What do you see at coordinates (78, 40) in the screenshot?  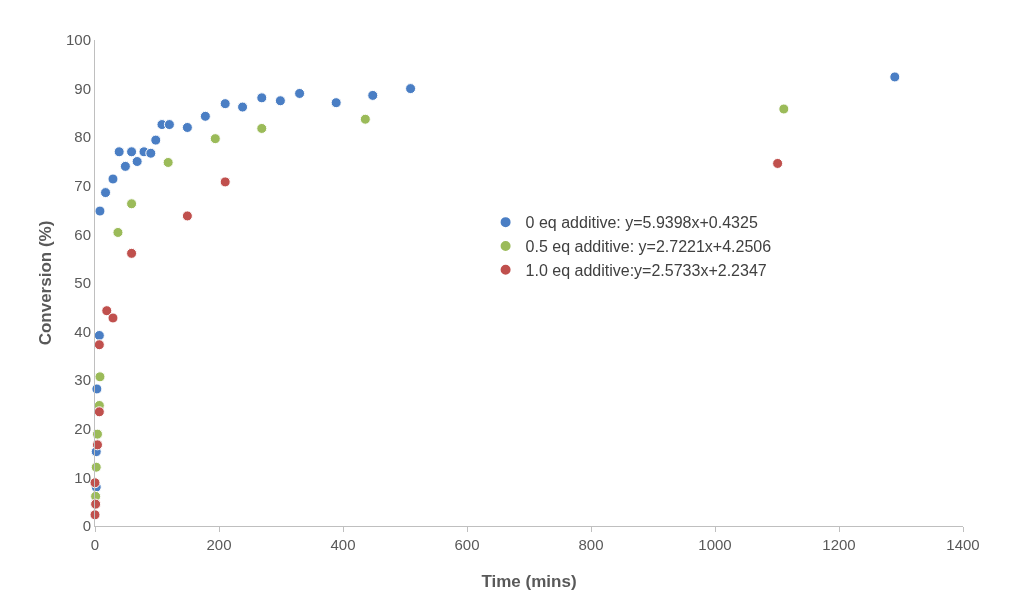 I see `y-tick-label: 100` at bounding box center [78, 40].